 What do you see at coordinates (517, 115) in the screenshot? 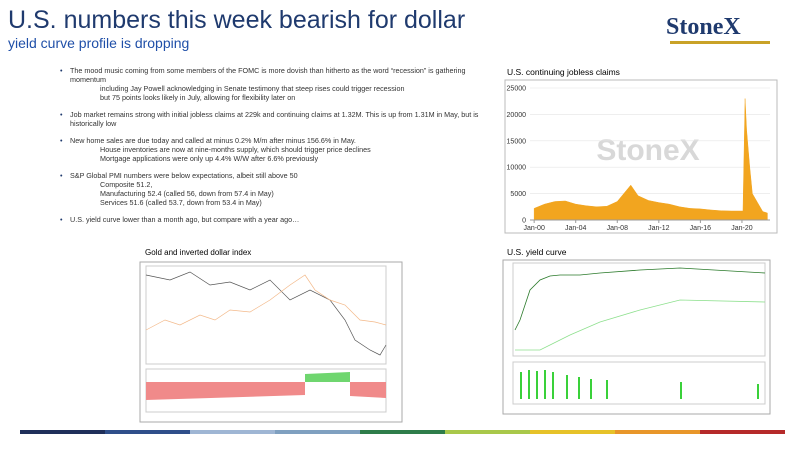
I see `y-tick-label: 20000` at bounding box center [517, 115].